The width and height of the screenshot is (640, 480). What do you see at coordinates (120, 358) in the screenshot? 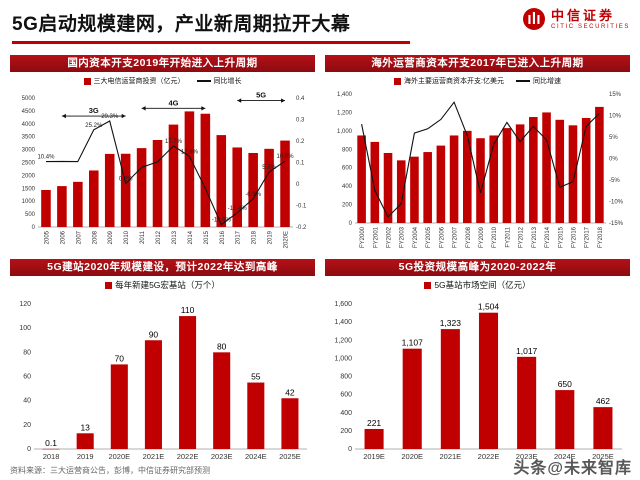
I see `svg-text: 70` at bounding box center [120, 358].